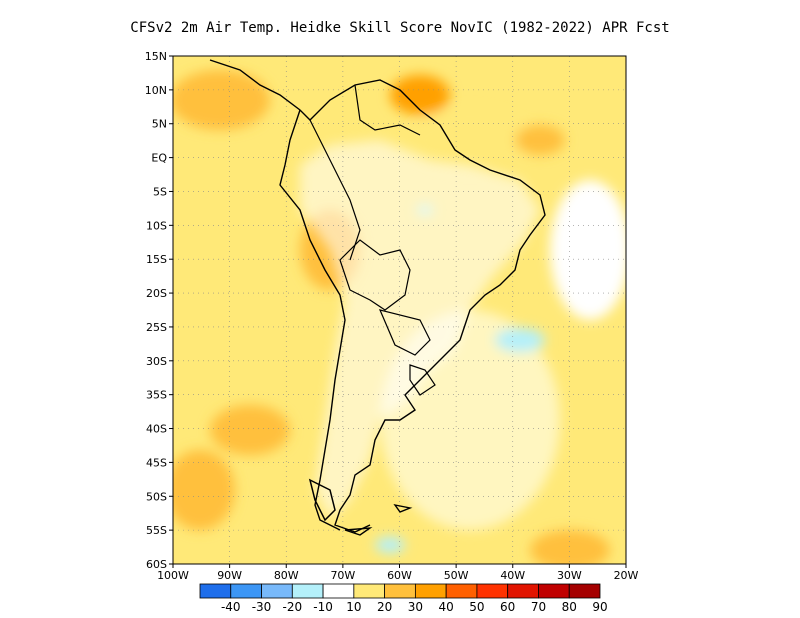 Image resolution: width=800 pixels, height=618 pixels. What do you see at coordinates (156, 56) in the screenshot?
I see `lat-label: 15N` at bounding box center [156, 56].